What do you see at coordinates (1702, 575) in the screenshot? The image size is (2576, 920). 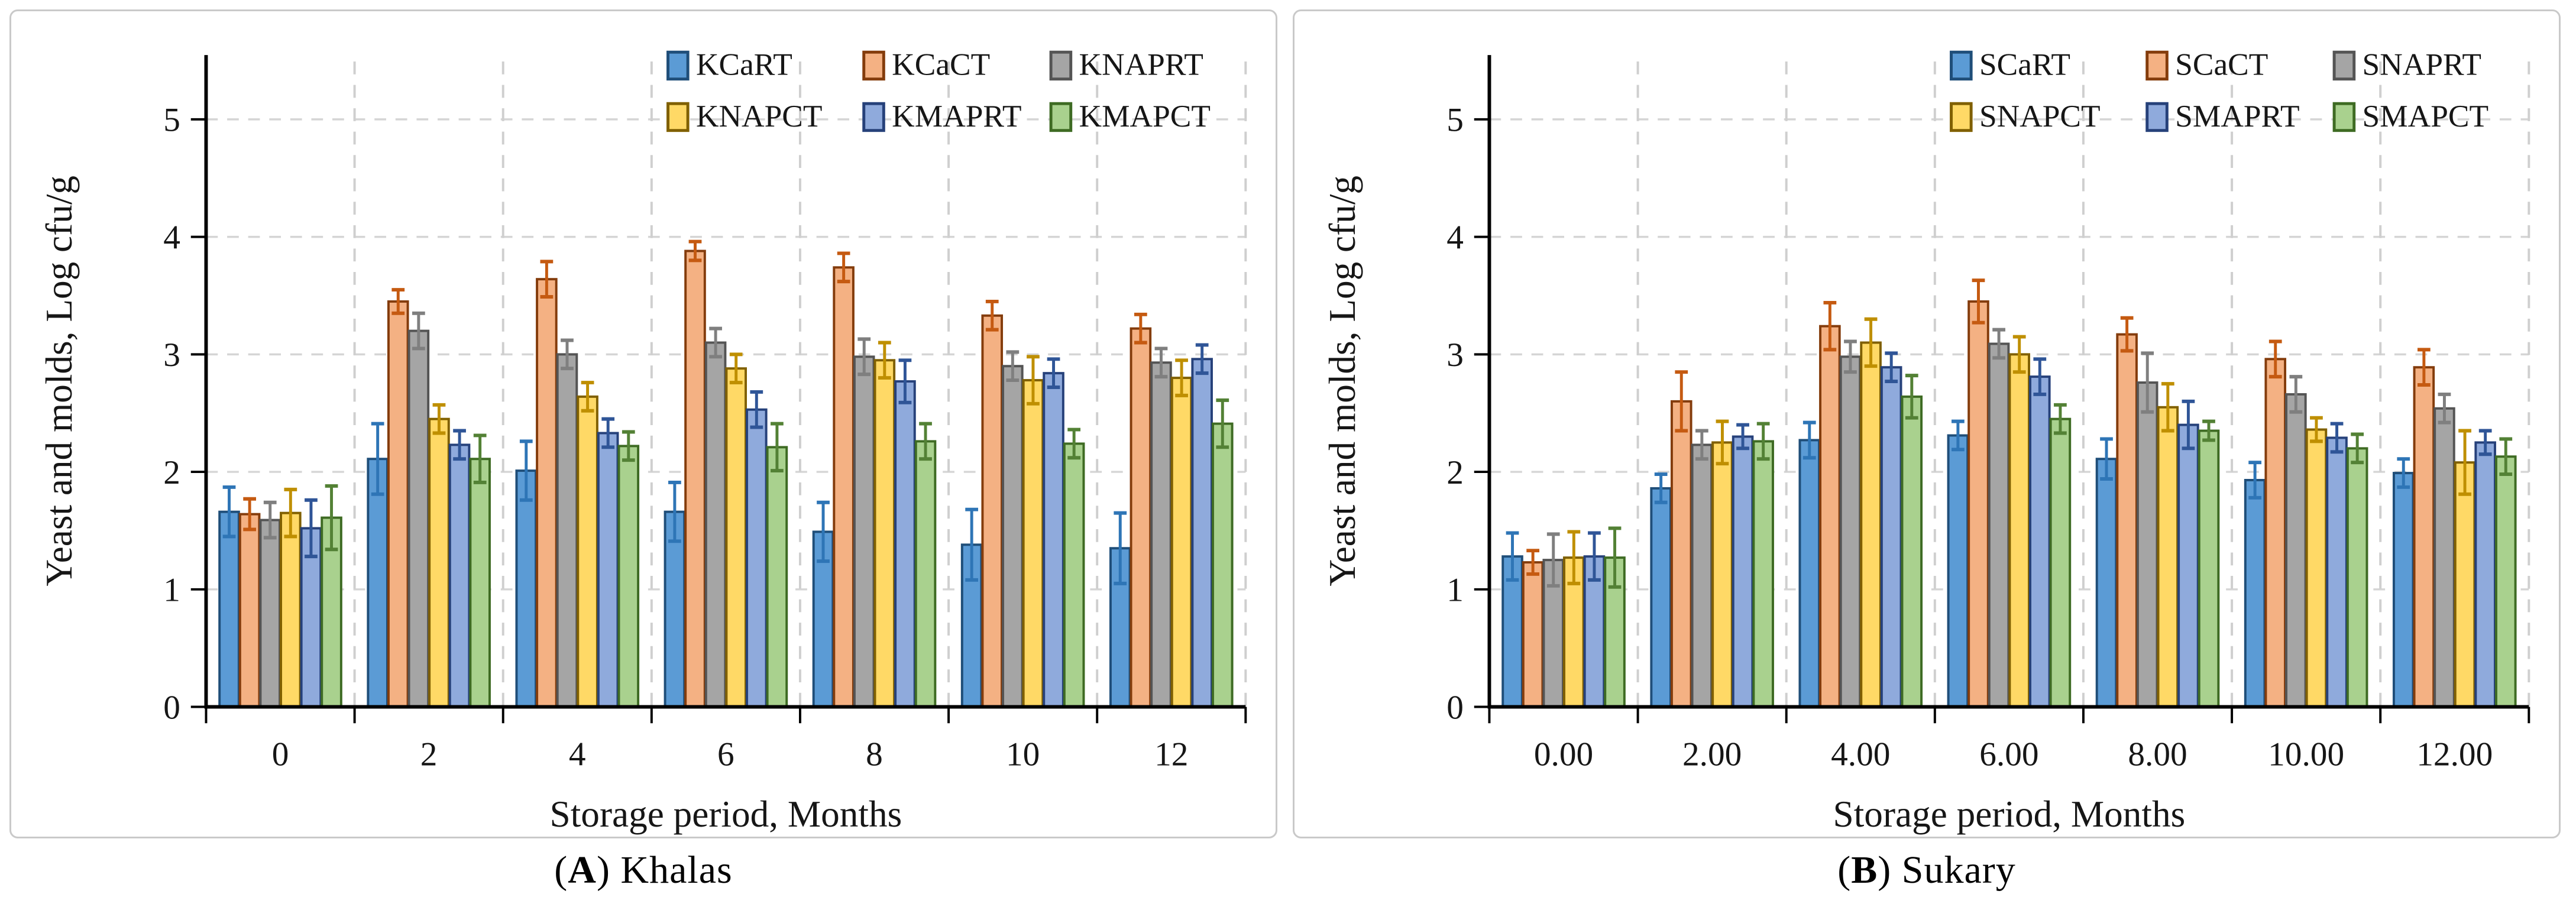 I see `bar-SNAPRT-2.00` at bounding box center [1702, 575].